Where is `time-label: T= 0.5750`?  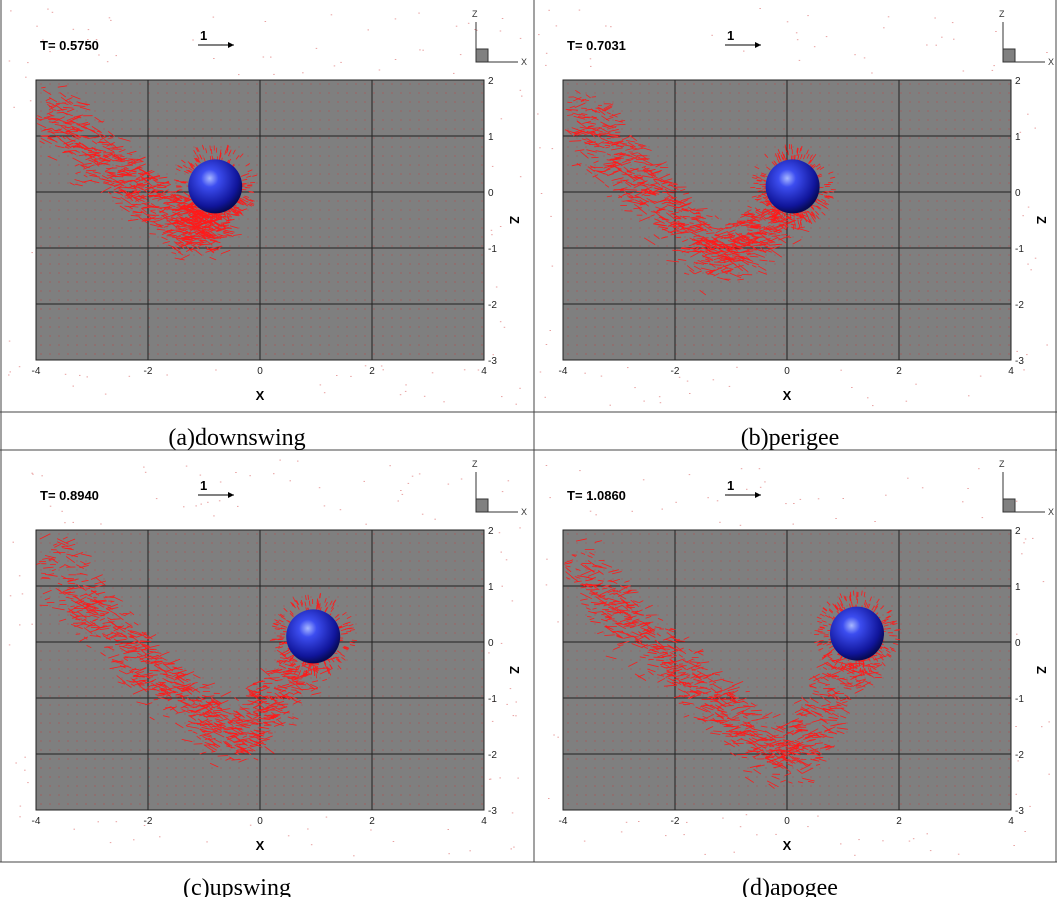 time-label: T= 0.5750 is located at coordinates (69, 45).